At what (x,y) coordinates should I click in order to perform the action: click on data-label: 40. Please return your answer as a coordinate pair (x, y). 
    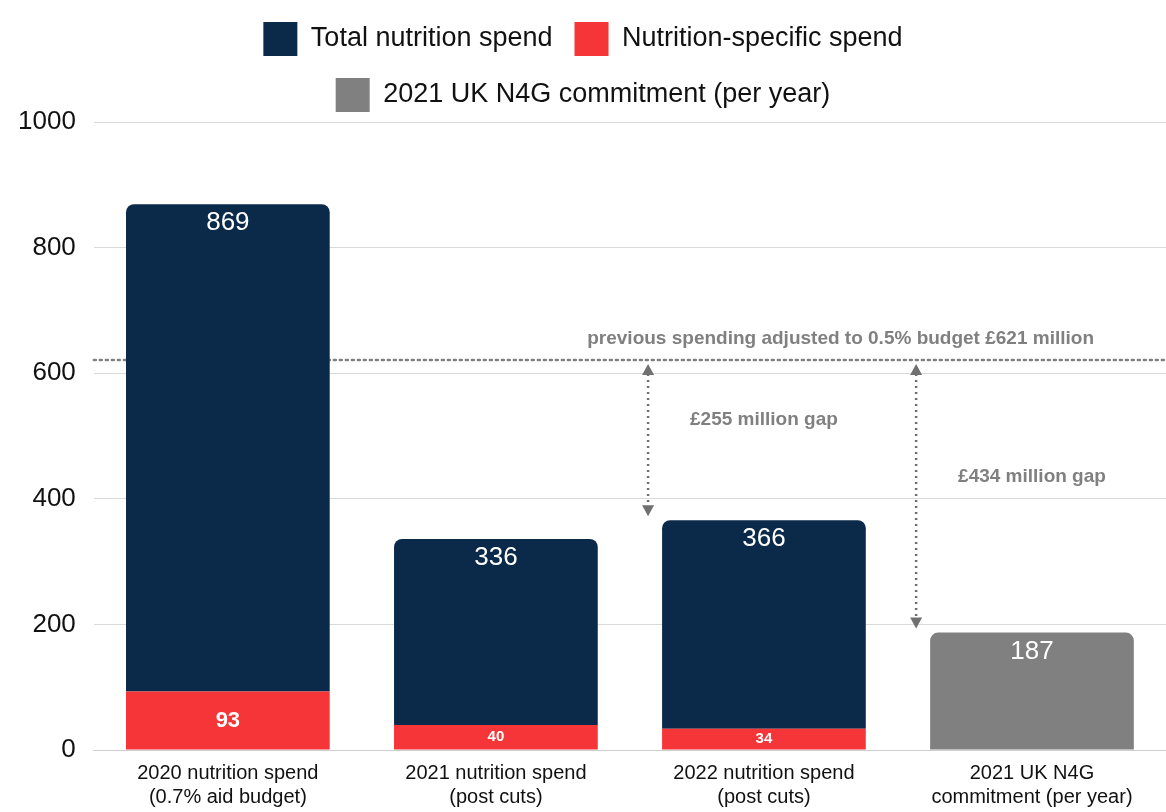
    Looking at the image, I should click on (496, 736).